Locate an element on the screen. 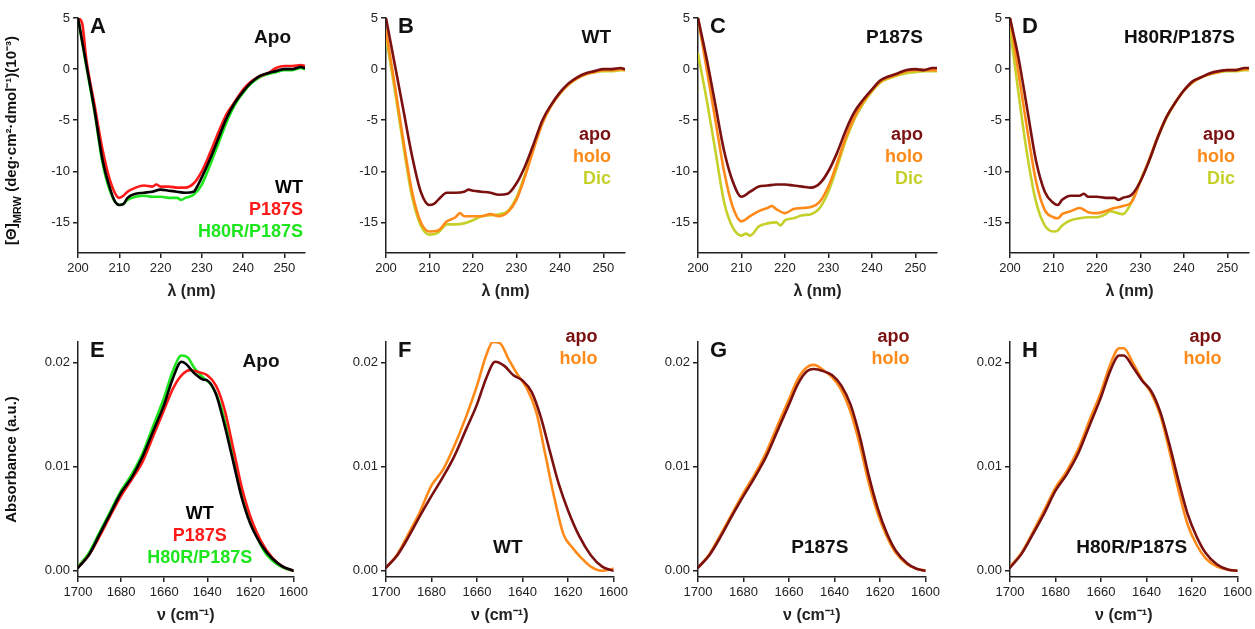 The width and height of the screenshot is (1255, 629). y-axis-title: [Θ]MRW (deg·cm²·dmol⁻¹)(10⁻³) is located at coordinates (12, 140).